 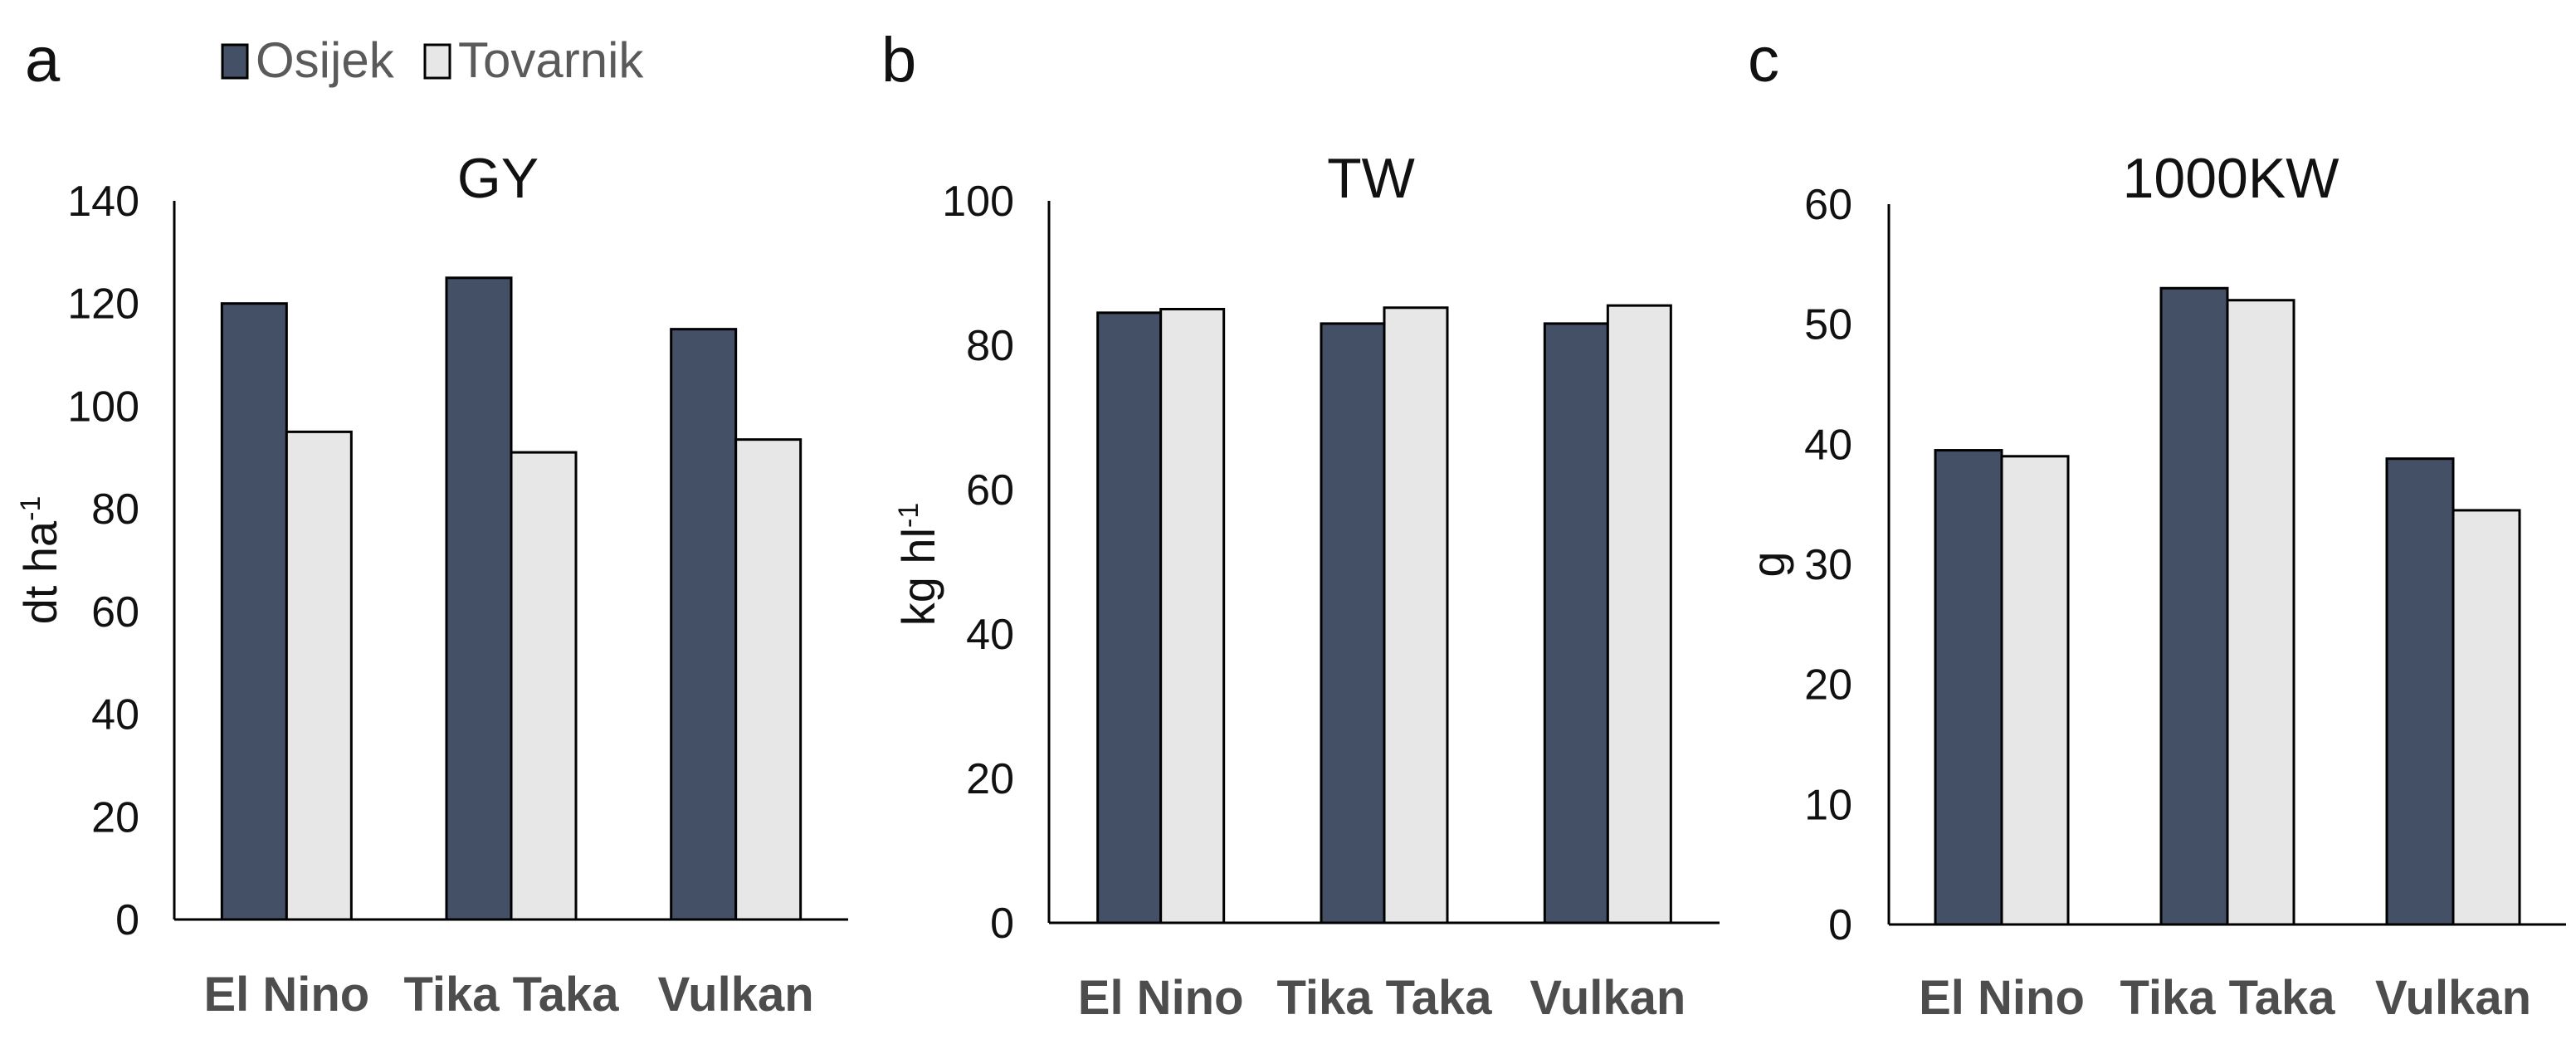 What do you see at coordinates (978, 563) in the screenshot?
I see `y-tick-labels: 0 20 40 60 80 100` at bounding box center [978, 563].